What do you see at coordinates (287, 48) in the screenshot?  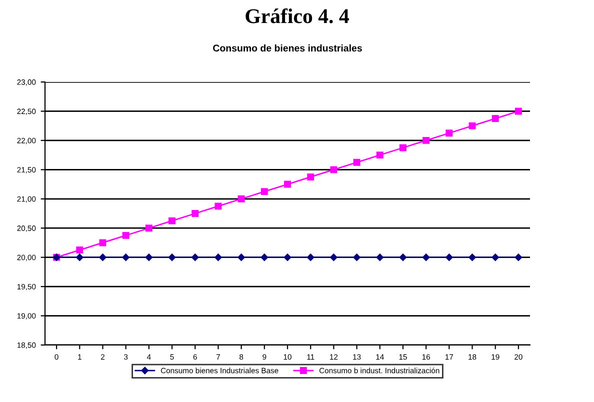 I see `chart-subtitle: Consumo de bienes industriales` at bounding box center [287, 48].